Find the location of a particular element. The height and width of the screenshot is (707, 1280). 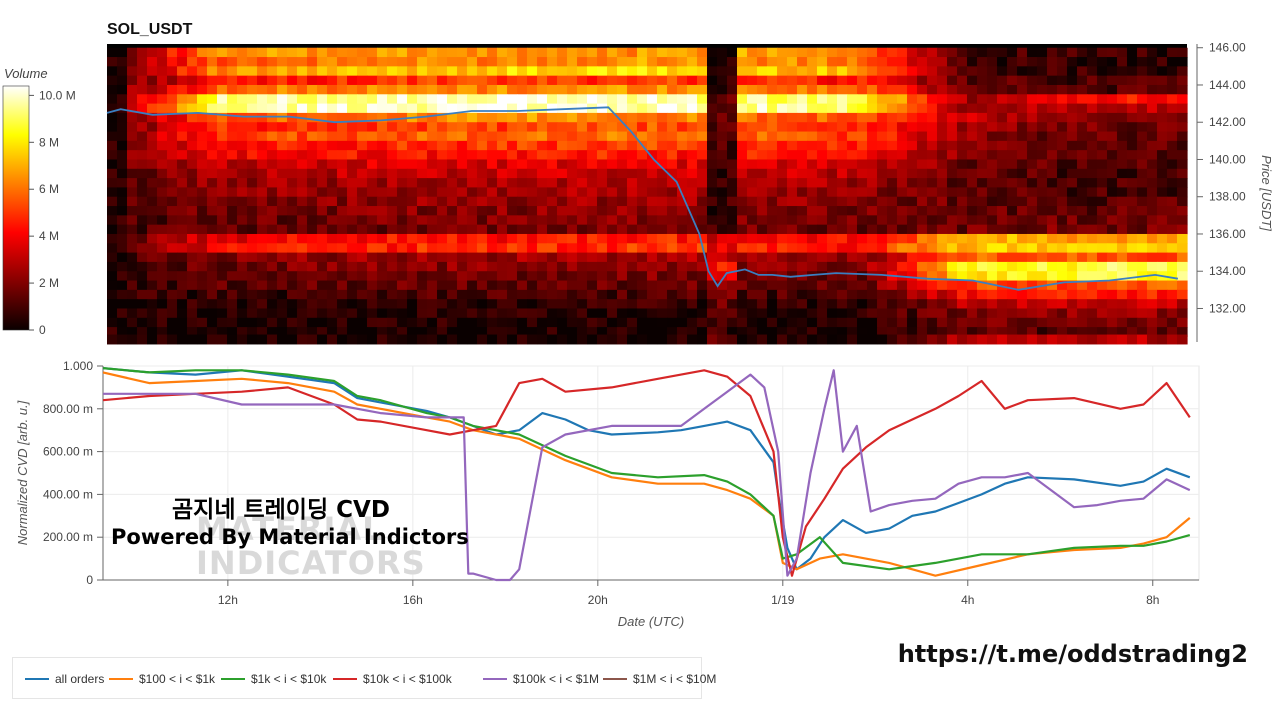

legend-item: $1M < i < $10M is located at coordinates (659, 679).